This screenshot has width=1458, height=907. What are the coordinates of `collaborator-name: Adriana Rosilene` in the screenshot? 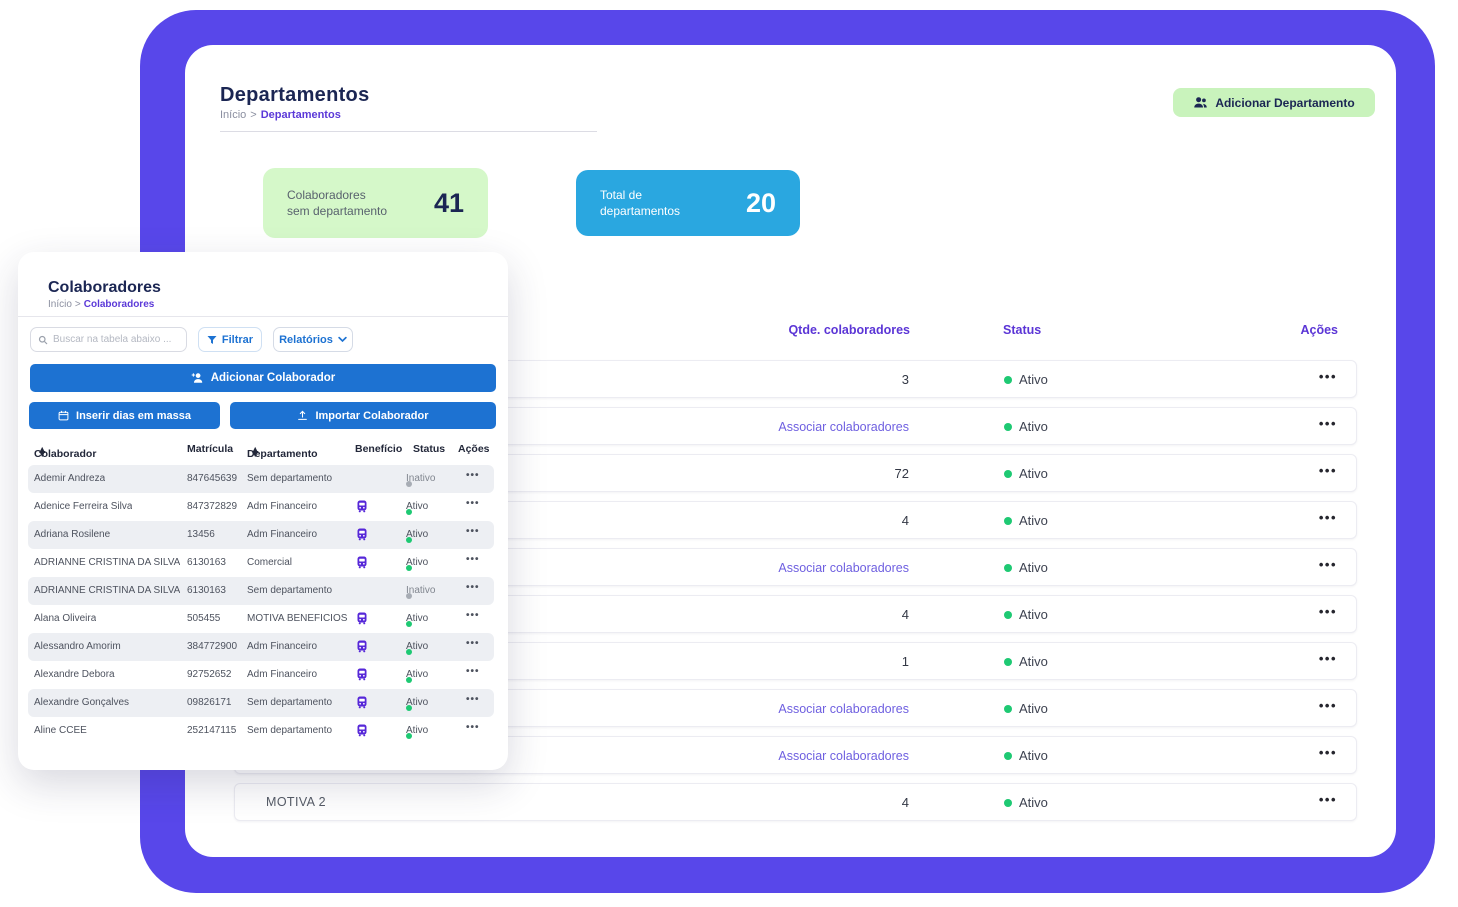 It's located at (72, 534).